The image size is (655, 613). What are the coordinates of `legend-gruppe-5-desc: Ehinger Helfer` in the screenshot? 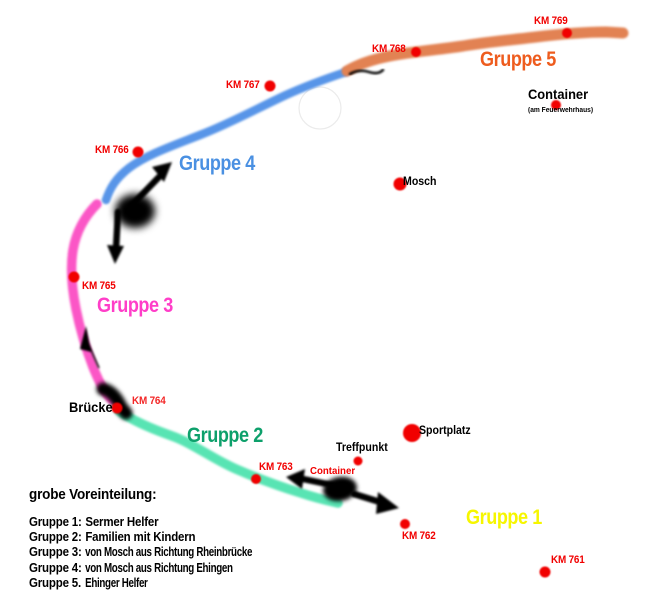 It's located at (116, 583).